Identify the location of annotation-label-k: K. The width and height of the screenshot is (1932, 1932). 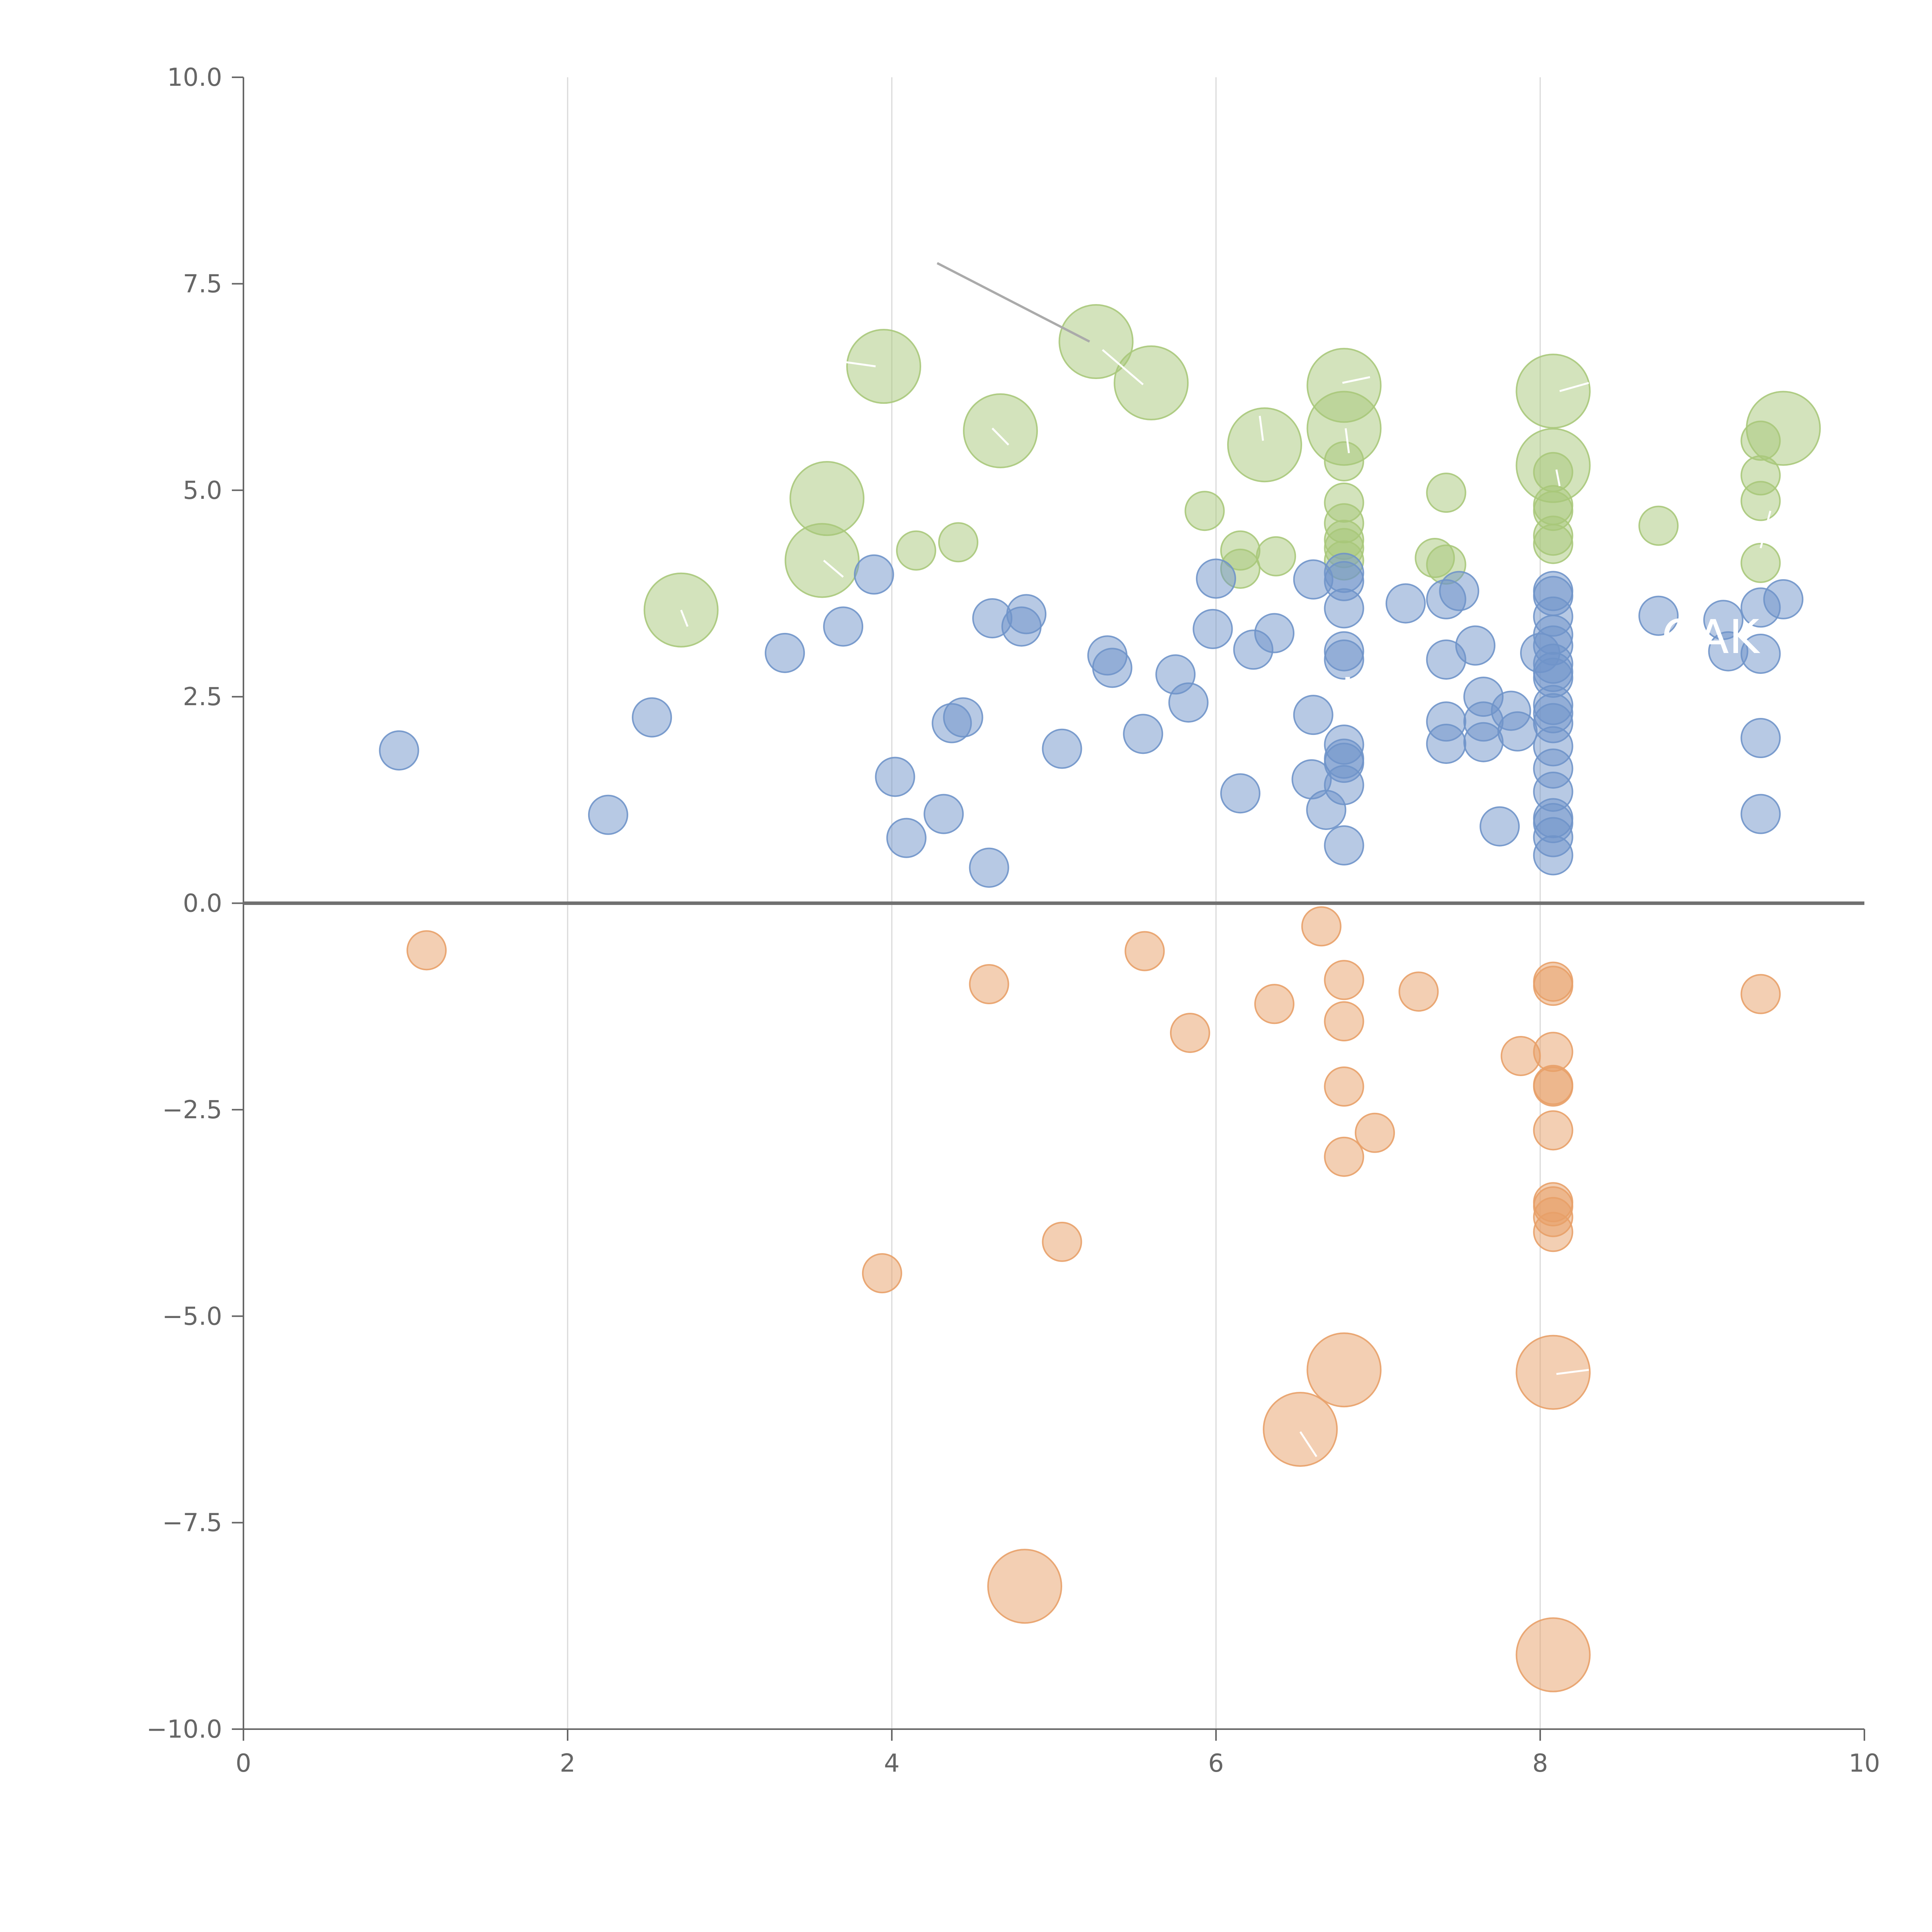
(1356, 695).